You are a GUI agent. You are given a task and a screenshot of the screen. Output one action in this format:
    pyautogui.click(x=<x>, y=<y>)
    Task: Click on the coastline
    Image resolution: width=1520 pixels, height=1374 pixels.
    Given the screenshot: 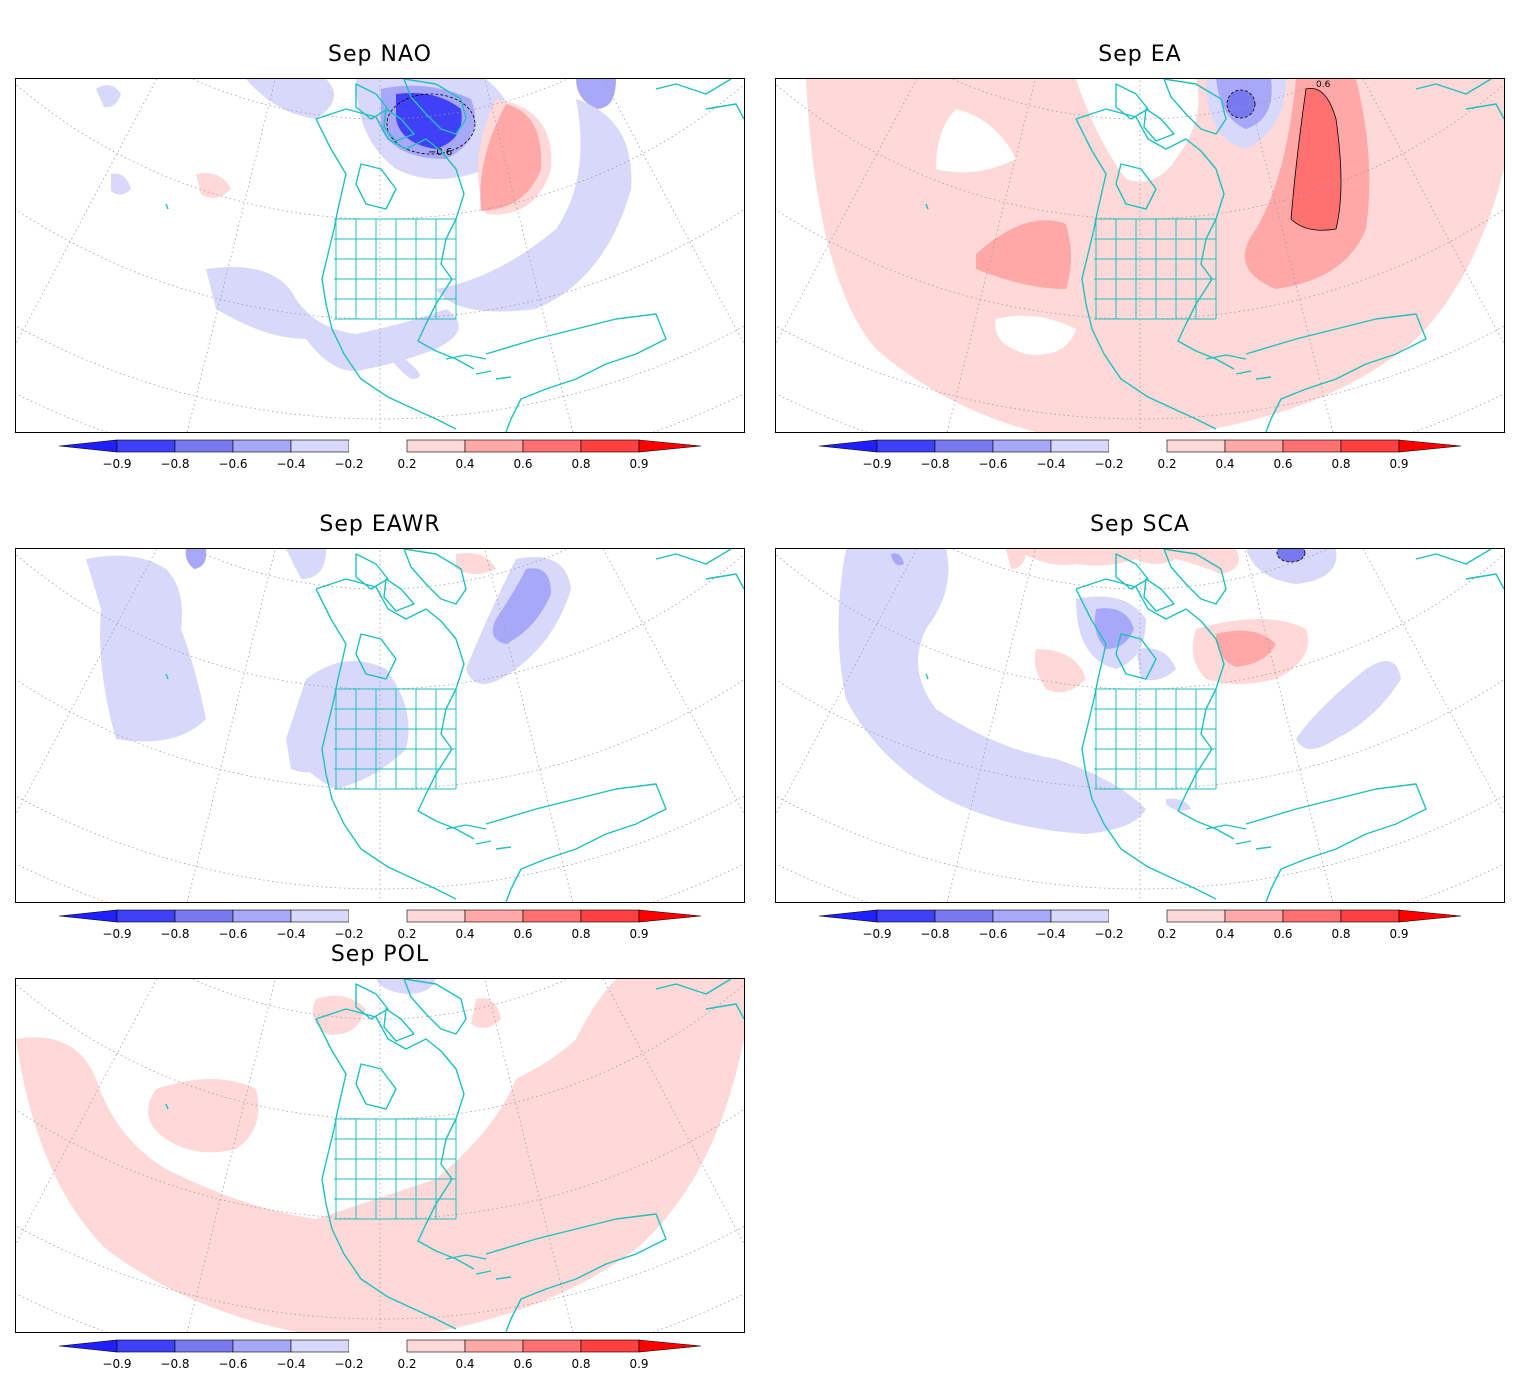 What is the action you would take?
    pyautogui.click(x=454, y=725)
    